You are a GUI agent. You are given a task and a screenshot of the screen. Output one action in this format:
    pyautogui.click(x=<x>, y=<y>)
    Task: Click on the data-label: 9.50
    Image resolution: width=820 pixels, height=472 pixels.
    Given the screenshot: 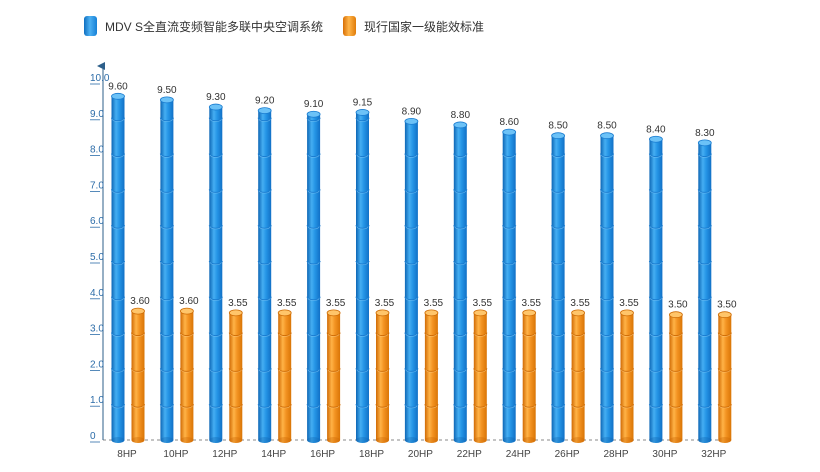 What is the action you would take?
    pyautogui.click(x=167, y=90)
    